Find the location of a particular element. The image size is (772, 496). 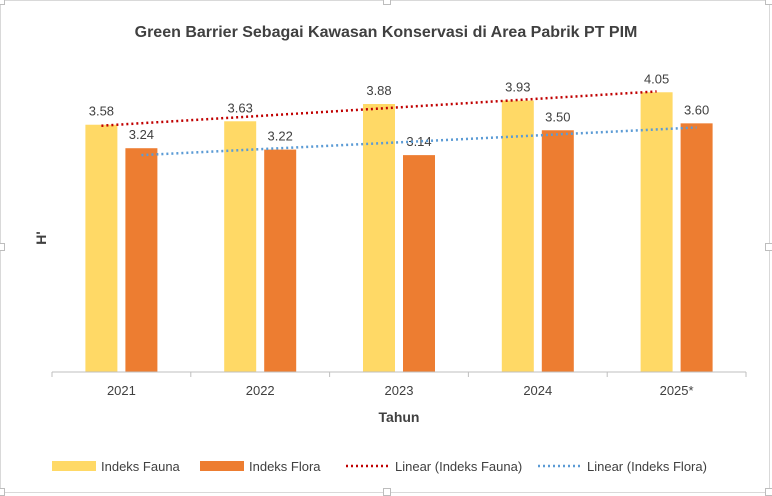

resize-handle-top-right is located at coordinates (768, 2).